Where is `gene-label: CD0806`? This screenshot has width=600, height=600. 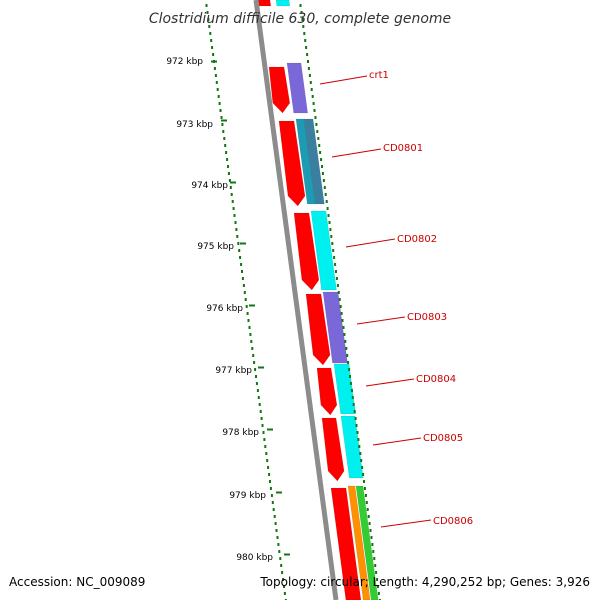 gene-label: CD0806 is located at coordinates (453, 521).